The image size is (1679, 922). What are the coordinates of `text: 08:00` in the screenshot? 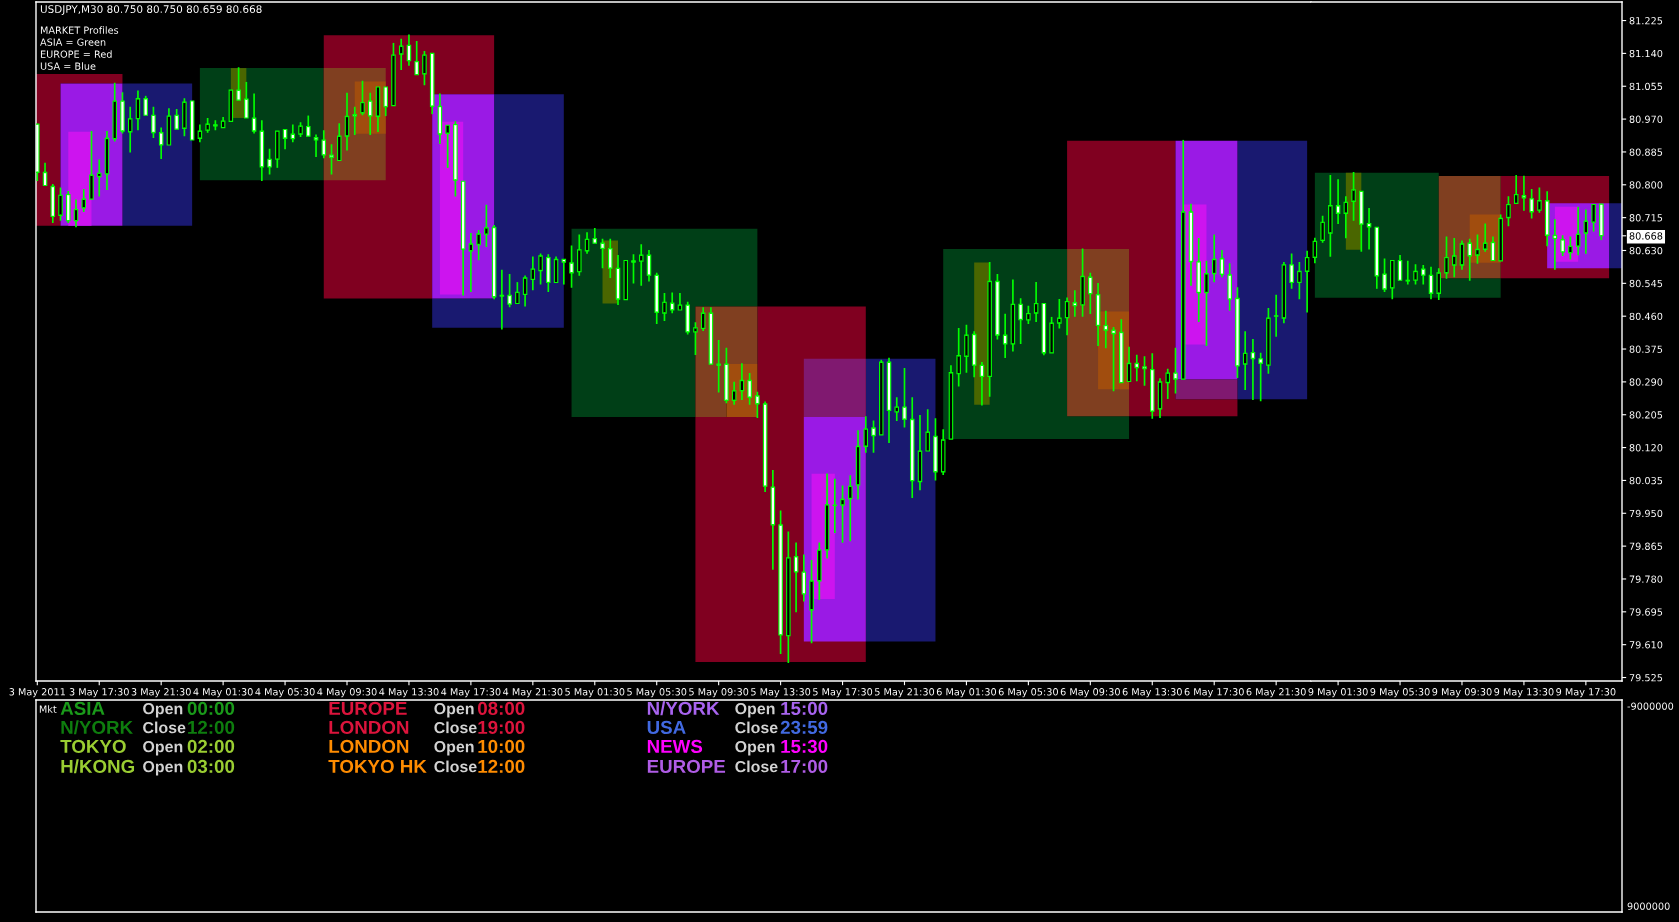 It's located at (501, 708).